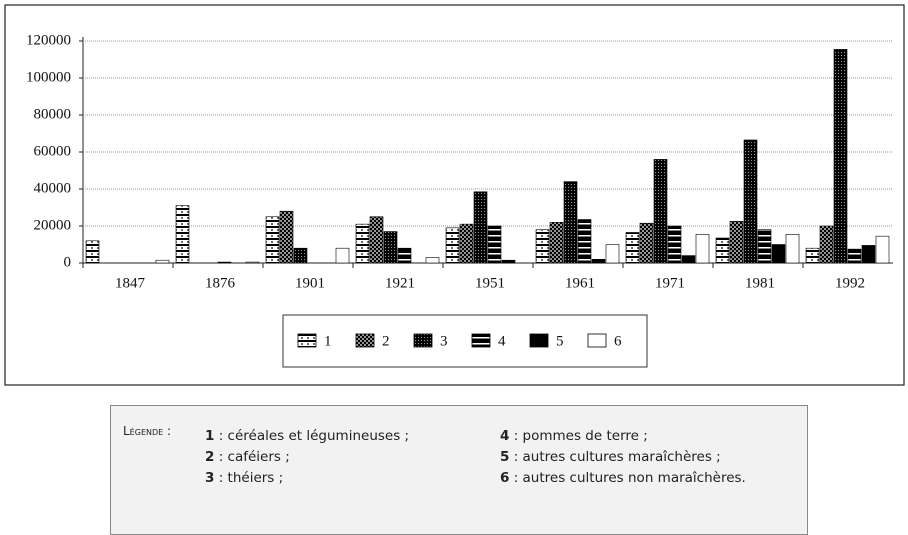 This screenshot has height=535, width=908. What do you see at coordinates (249, 478) in the screenshot?
I see `note-text: : théiers ;` at bounding box center [249, 478].